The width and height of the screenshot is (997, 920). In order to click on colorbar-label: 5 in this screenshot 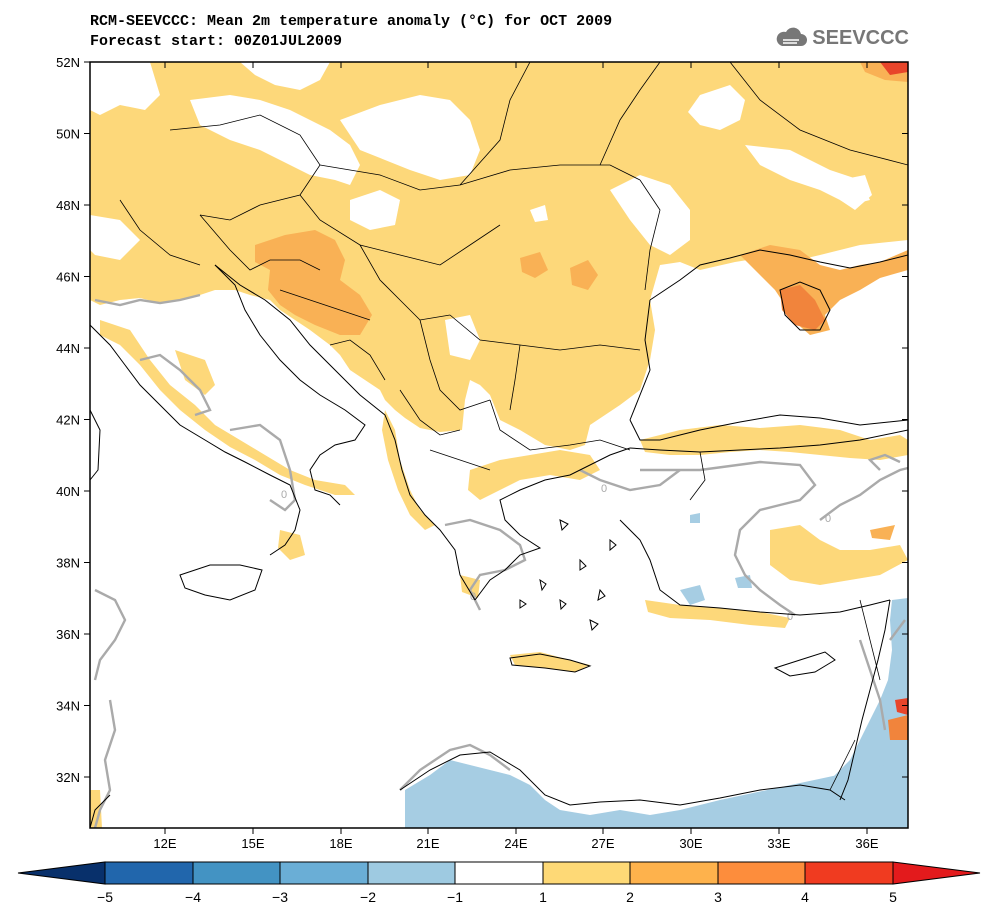, I will do `click(893, 897)`.